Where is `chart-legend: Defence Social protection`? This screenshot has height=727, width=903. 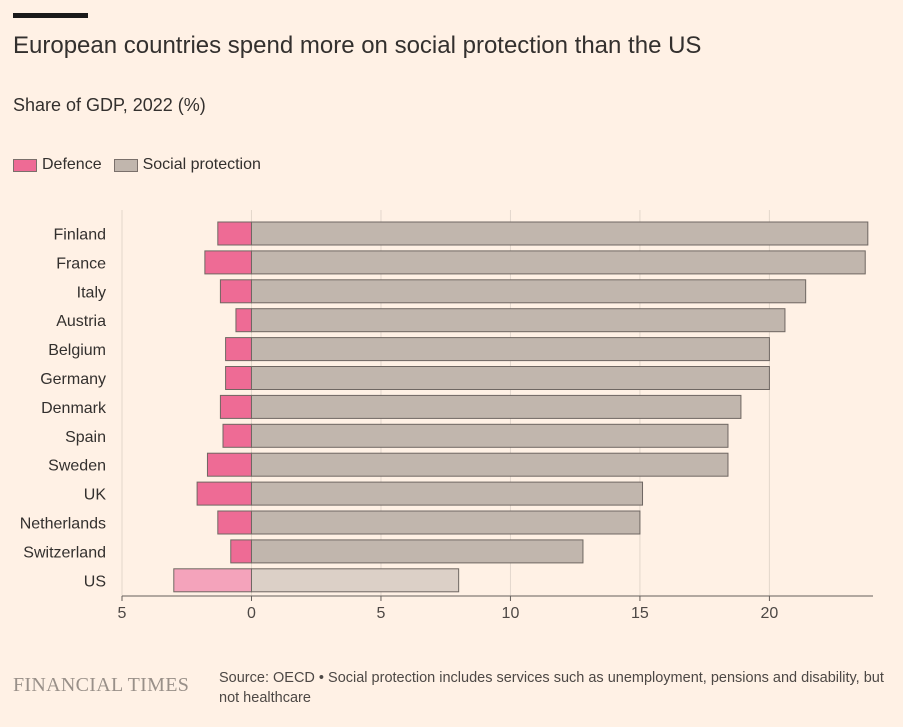
chart-legend: Defence Social protection is located at coordinates (143, 165).